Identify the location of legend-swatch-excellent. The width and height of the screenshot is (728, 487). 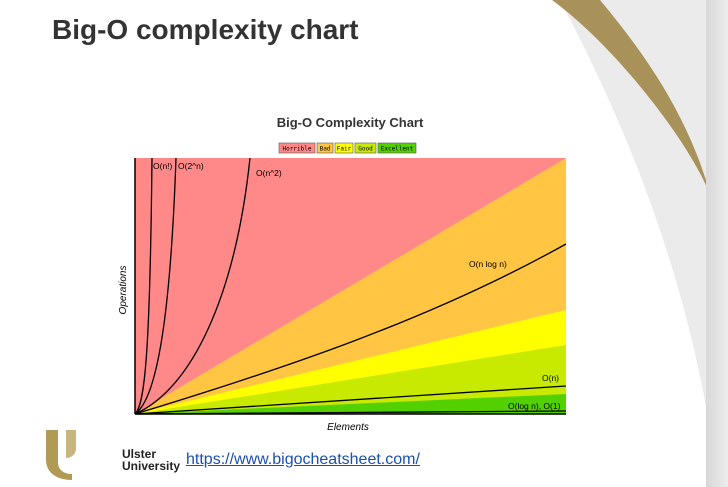
(397, 148).